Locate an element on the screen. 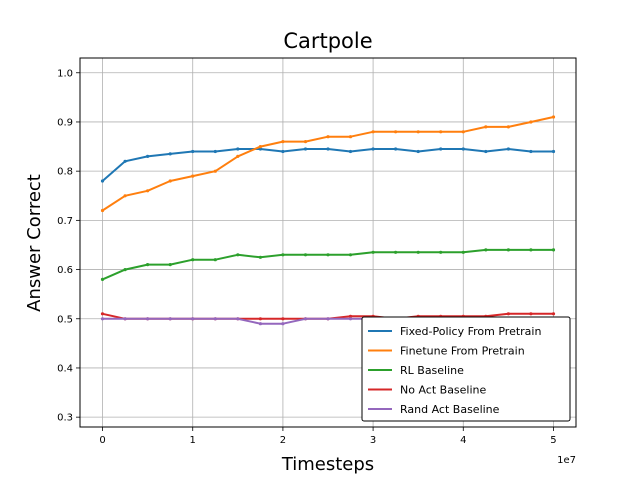  x-tick-label: 3 is located at coordinates (373, 440).